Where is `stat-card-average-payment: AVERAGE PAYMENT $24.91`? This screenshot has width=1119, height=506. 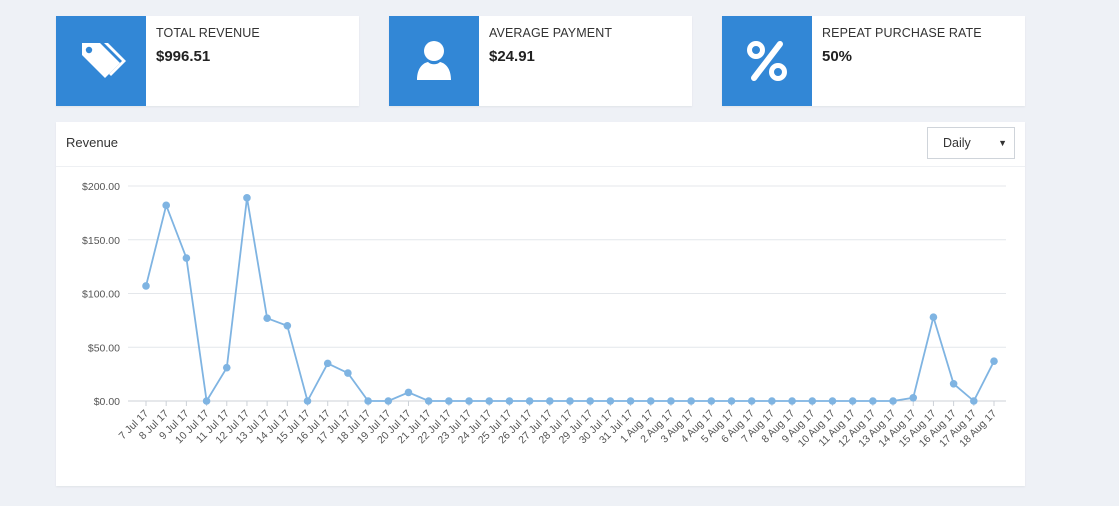 stat-card-average-payment: AVERAGE PAYMENT $24.91 is located at coordinates (540, 61).